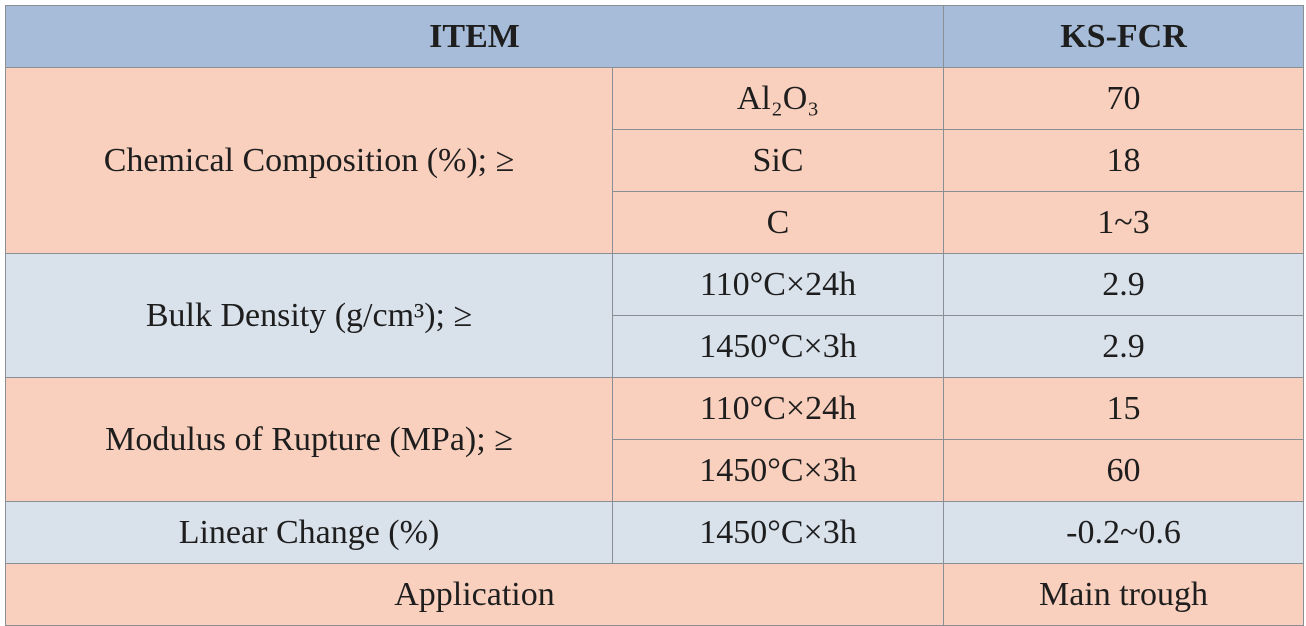 Image resolution: width=1306 pixels, height=626 pixels. Describe the element at coordinates (309, 439) in the screenshot. I see `group-label: Modulus of Rupture (MPa); ≥` at that location.